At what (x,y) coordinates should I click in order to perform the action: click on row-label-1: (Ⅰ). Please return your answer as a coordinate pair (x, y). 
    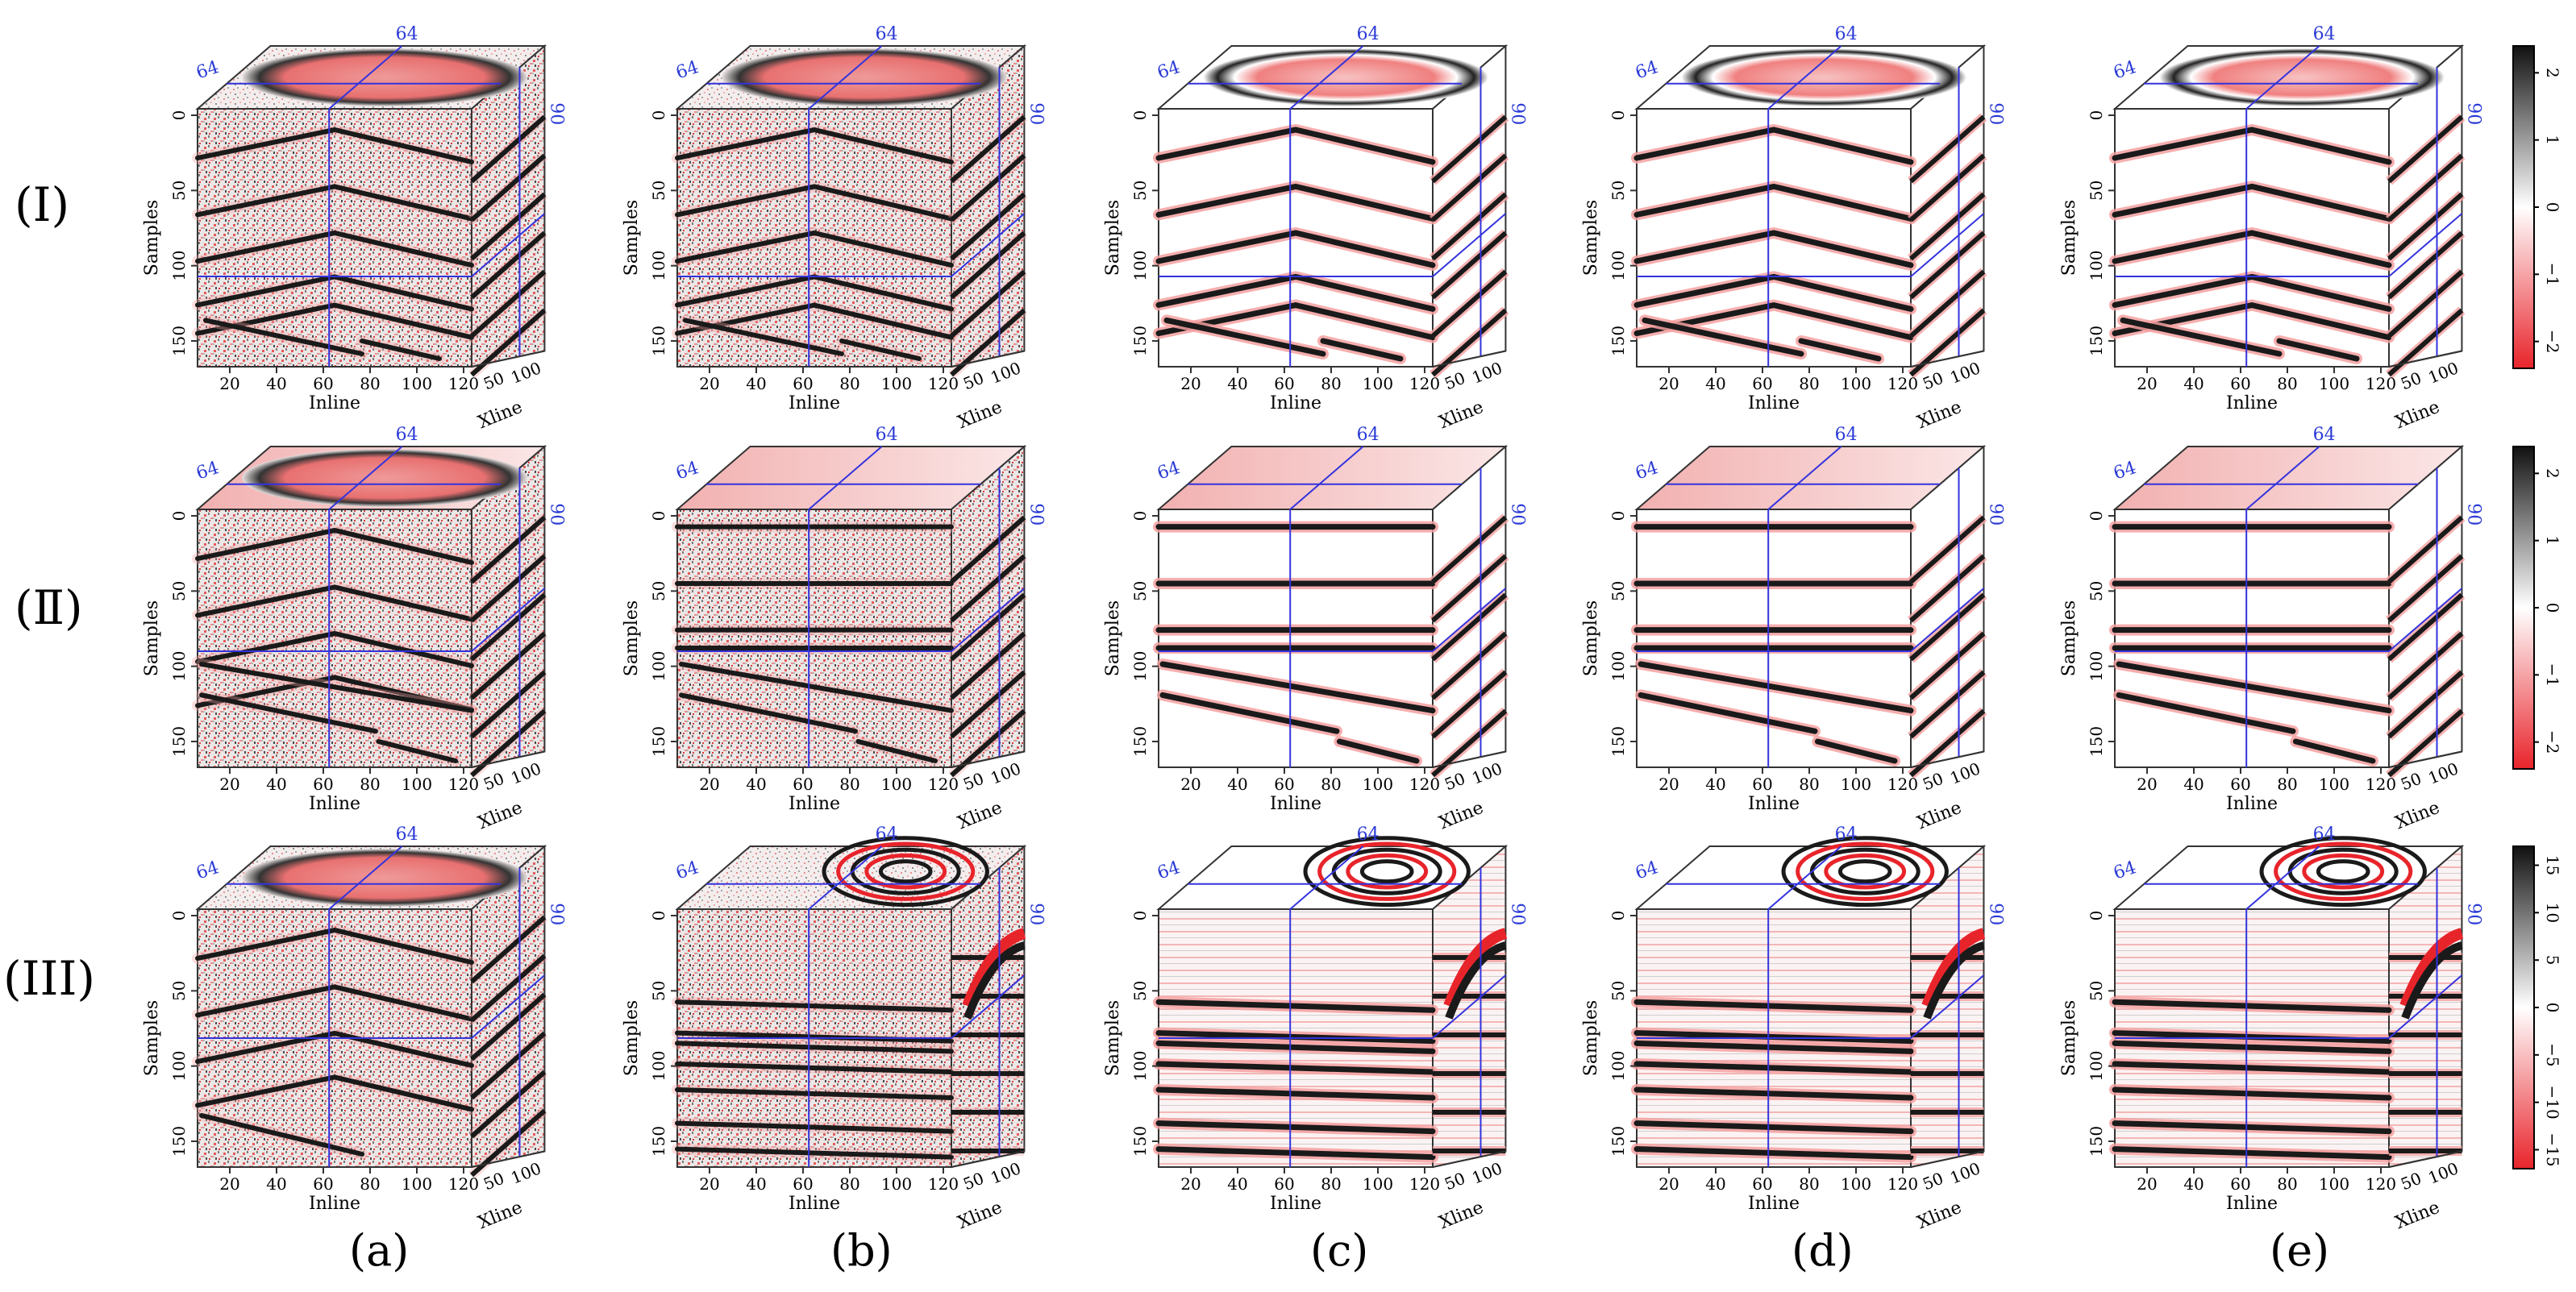
    Looking at the image, I should click on (42, 204).